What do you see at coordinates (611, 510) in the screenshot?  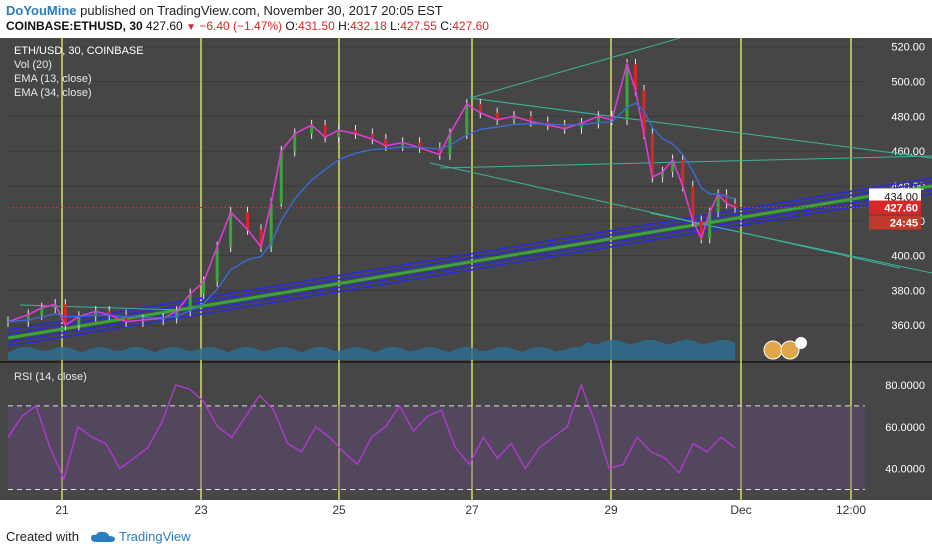 I see `time-tick-label: 29` at bounding box center [611, 510].